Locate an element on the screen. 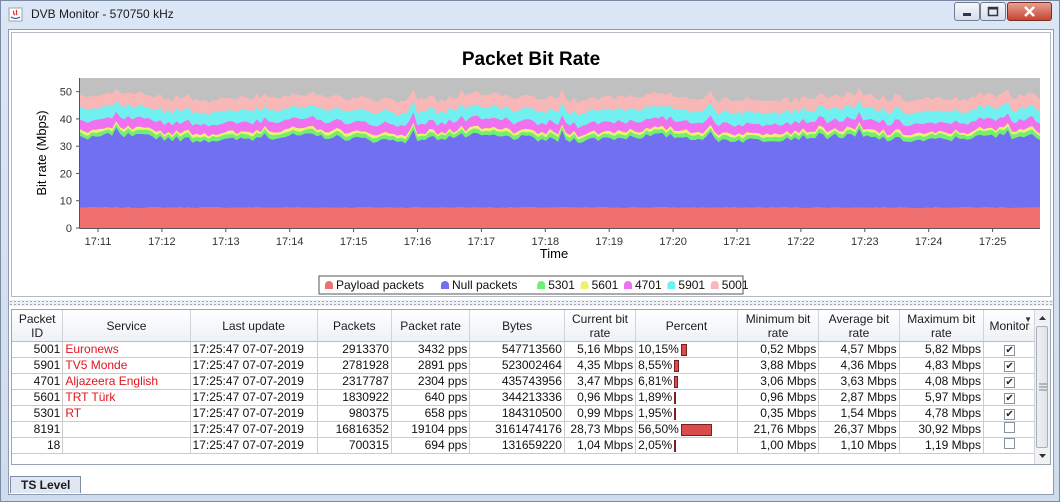 This screenshot has width=1060, height=502. col-header-service: Service is located at coordinates (126, 326).